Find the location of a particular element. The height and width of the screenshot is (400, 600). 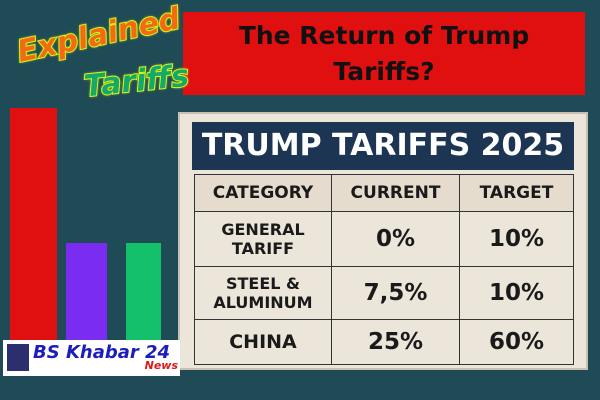

title-line-1: The Return of Trump is located at coordinates (384, 35).